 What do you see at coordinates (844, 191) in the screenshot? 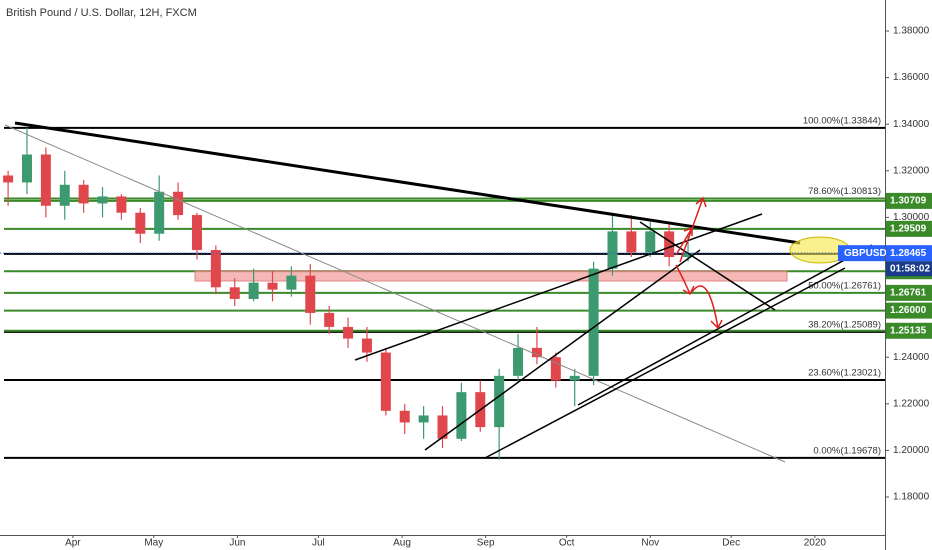
I see `level-label: 78.60%(1.30813)` at bounding box center [844, 191].